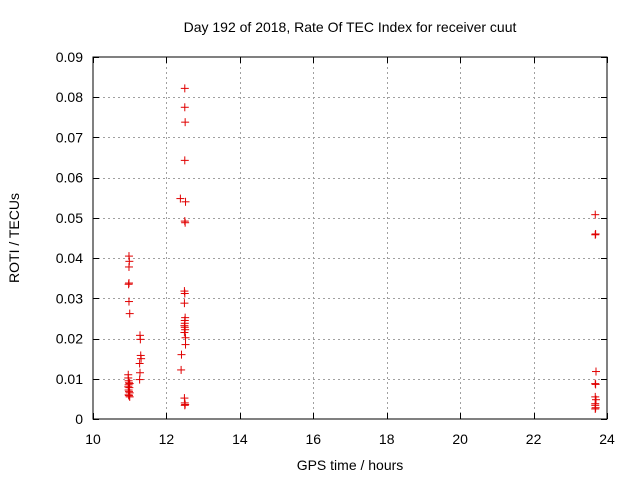 The width and height of the screenshot is (640, 480). I want to click on x-tick-label: 24, so click(607, 439).